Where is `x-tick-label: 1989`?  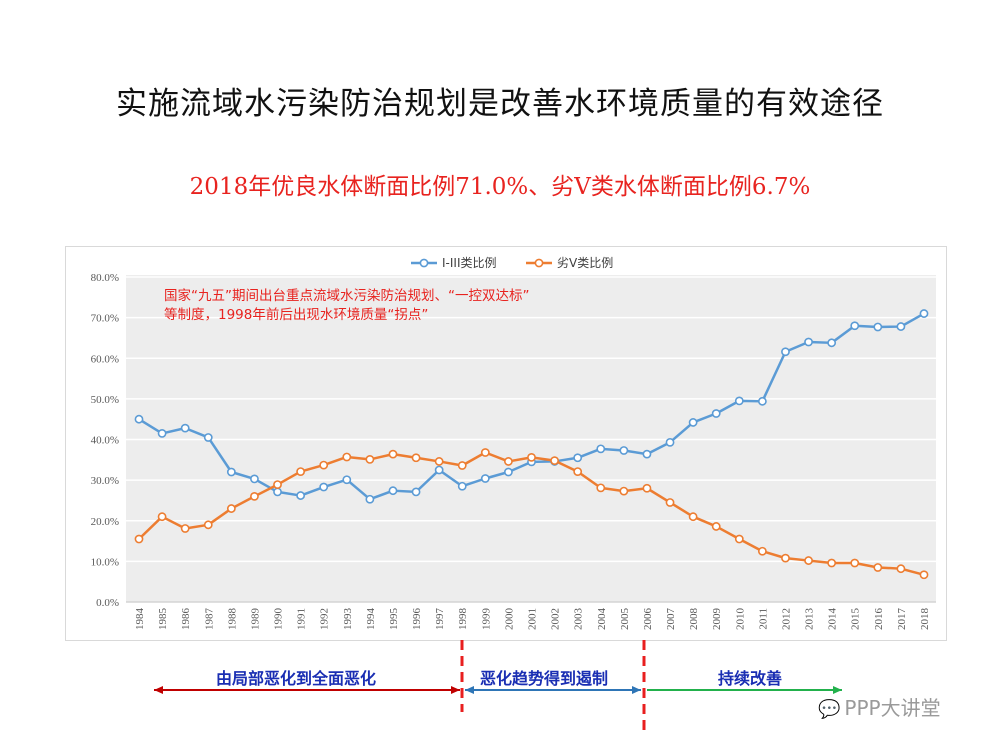
x-tick-label: 1989 is located at coordinates (255, 619).